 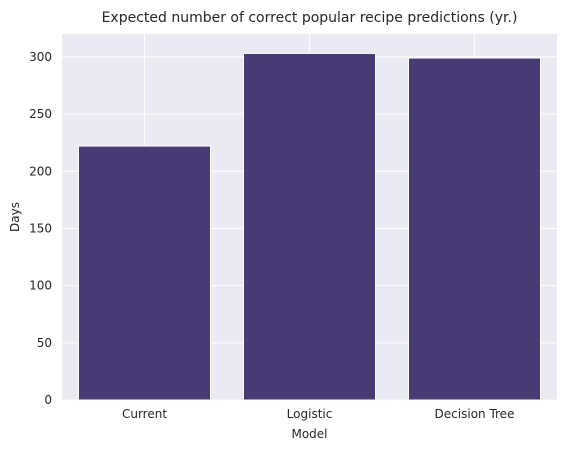 What do you see at coordinates (40, 57) in the screenshot?
I see `y-tick-label: 300` at bounding box center [40, 57].